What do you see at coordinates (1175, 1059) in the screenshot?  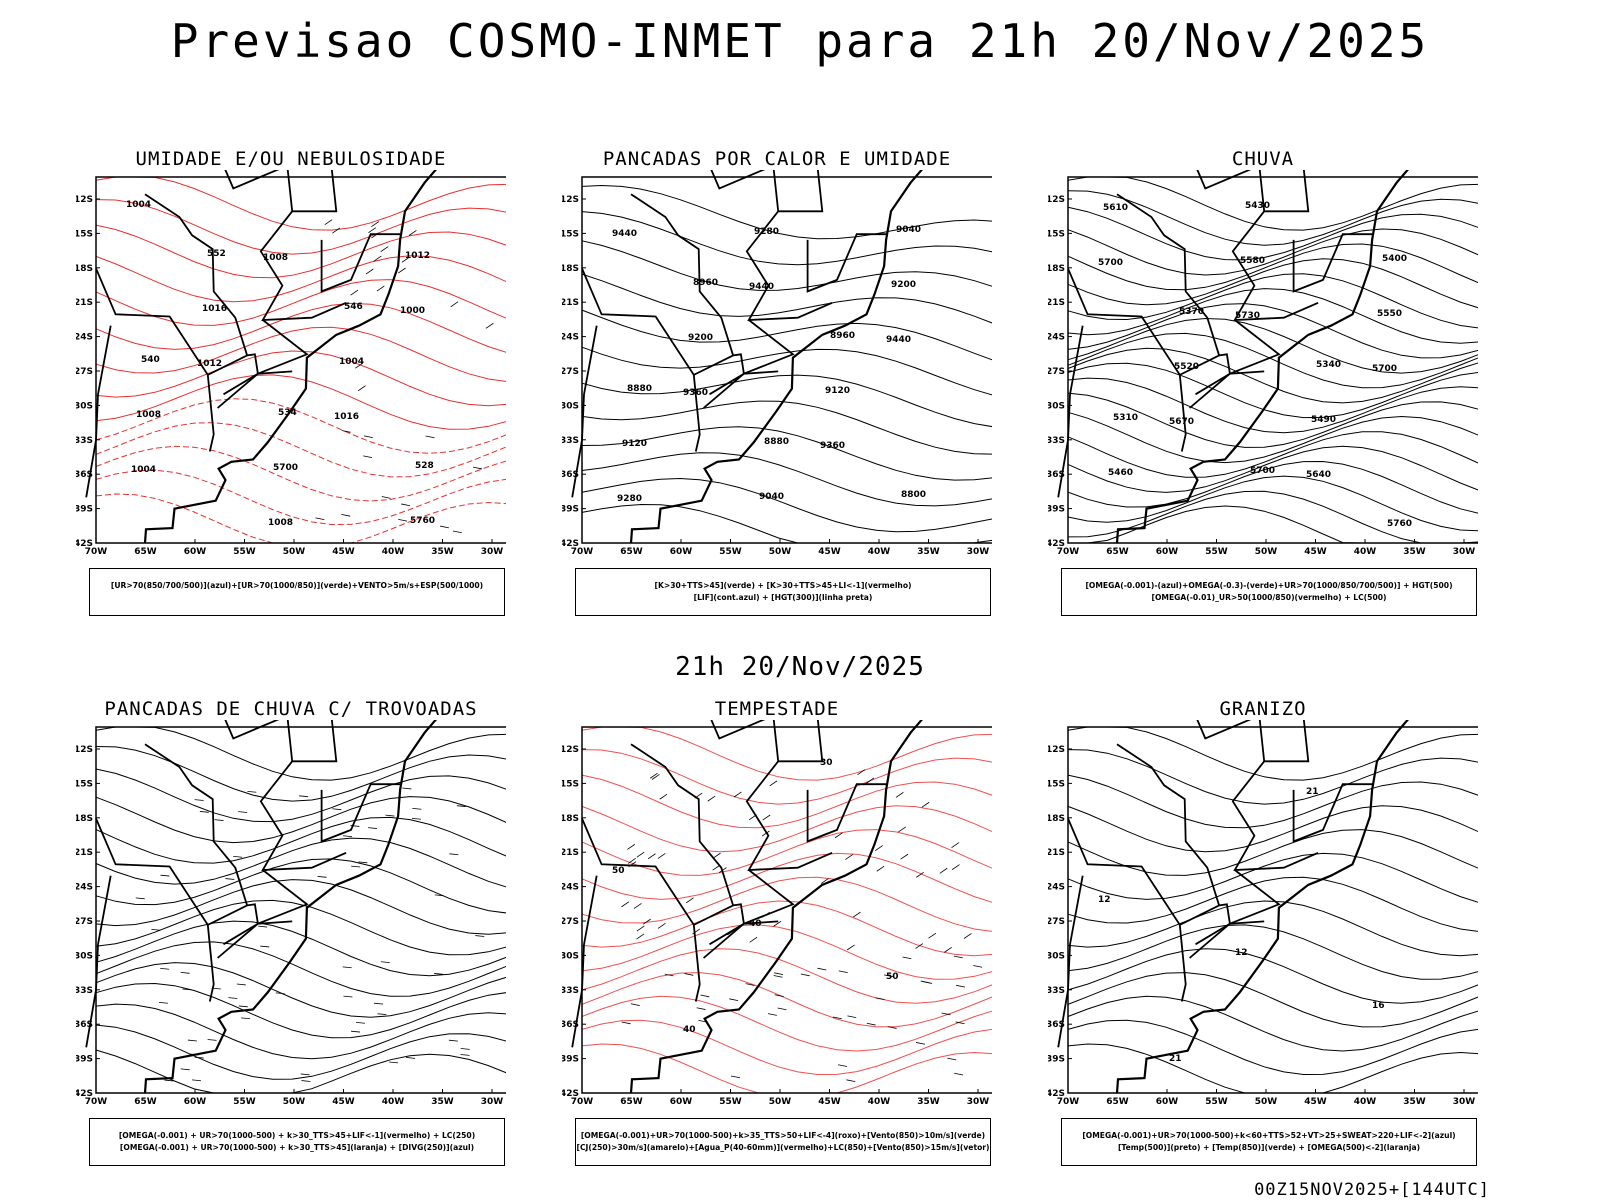 I see `contour-label: 21` at bounding box center [1175, 1059].